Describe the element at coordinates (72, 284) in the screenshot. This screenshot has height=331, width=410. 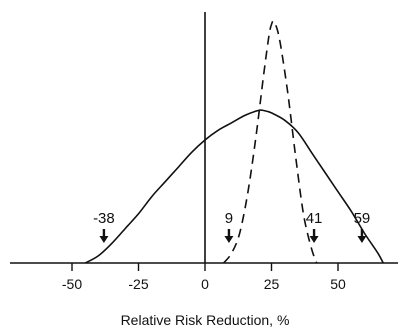
I see `x-tick-label: -50` at that location.